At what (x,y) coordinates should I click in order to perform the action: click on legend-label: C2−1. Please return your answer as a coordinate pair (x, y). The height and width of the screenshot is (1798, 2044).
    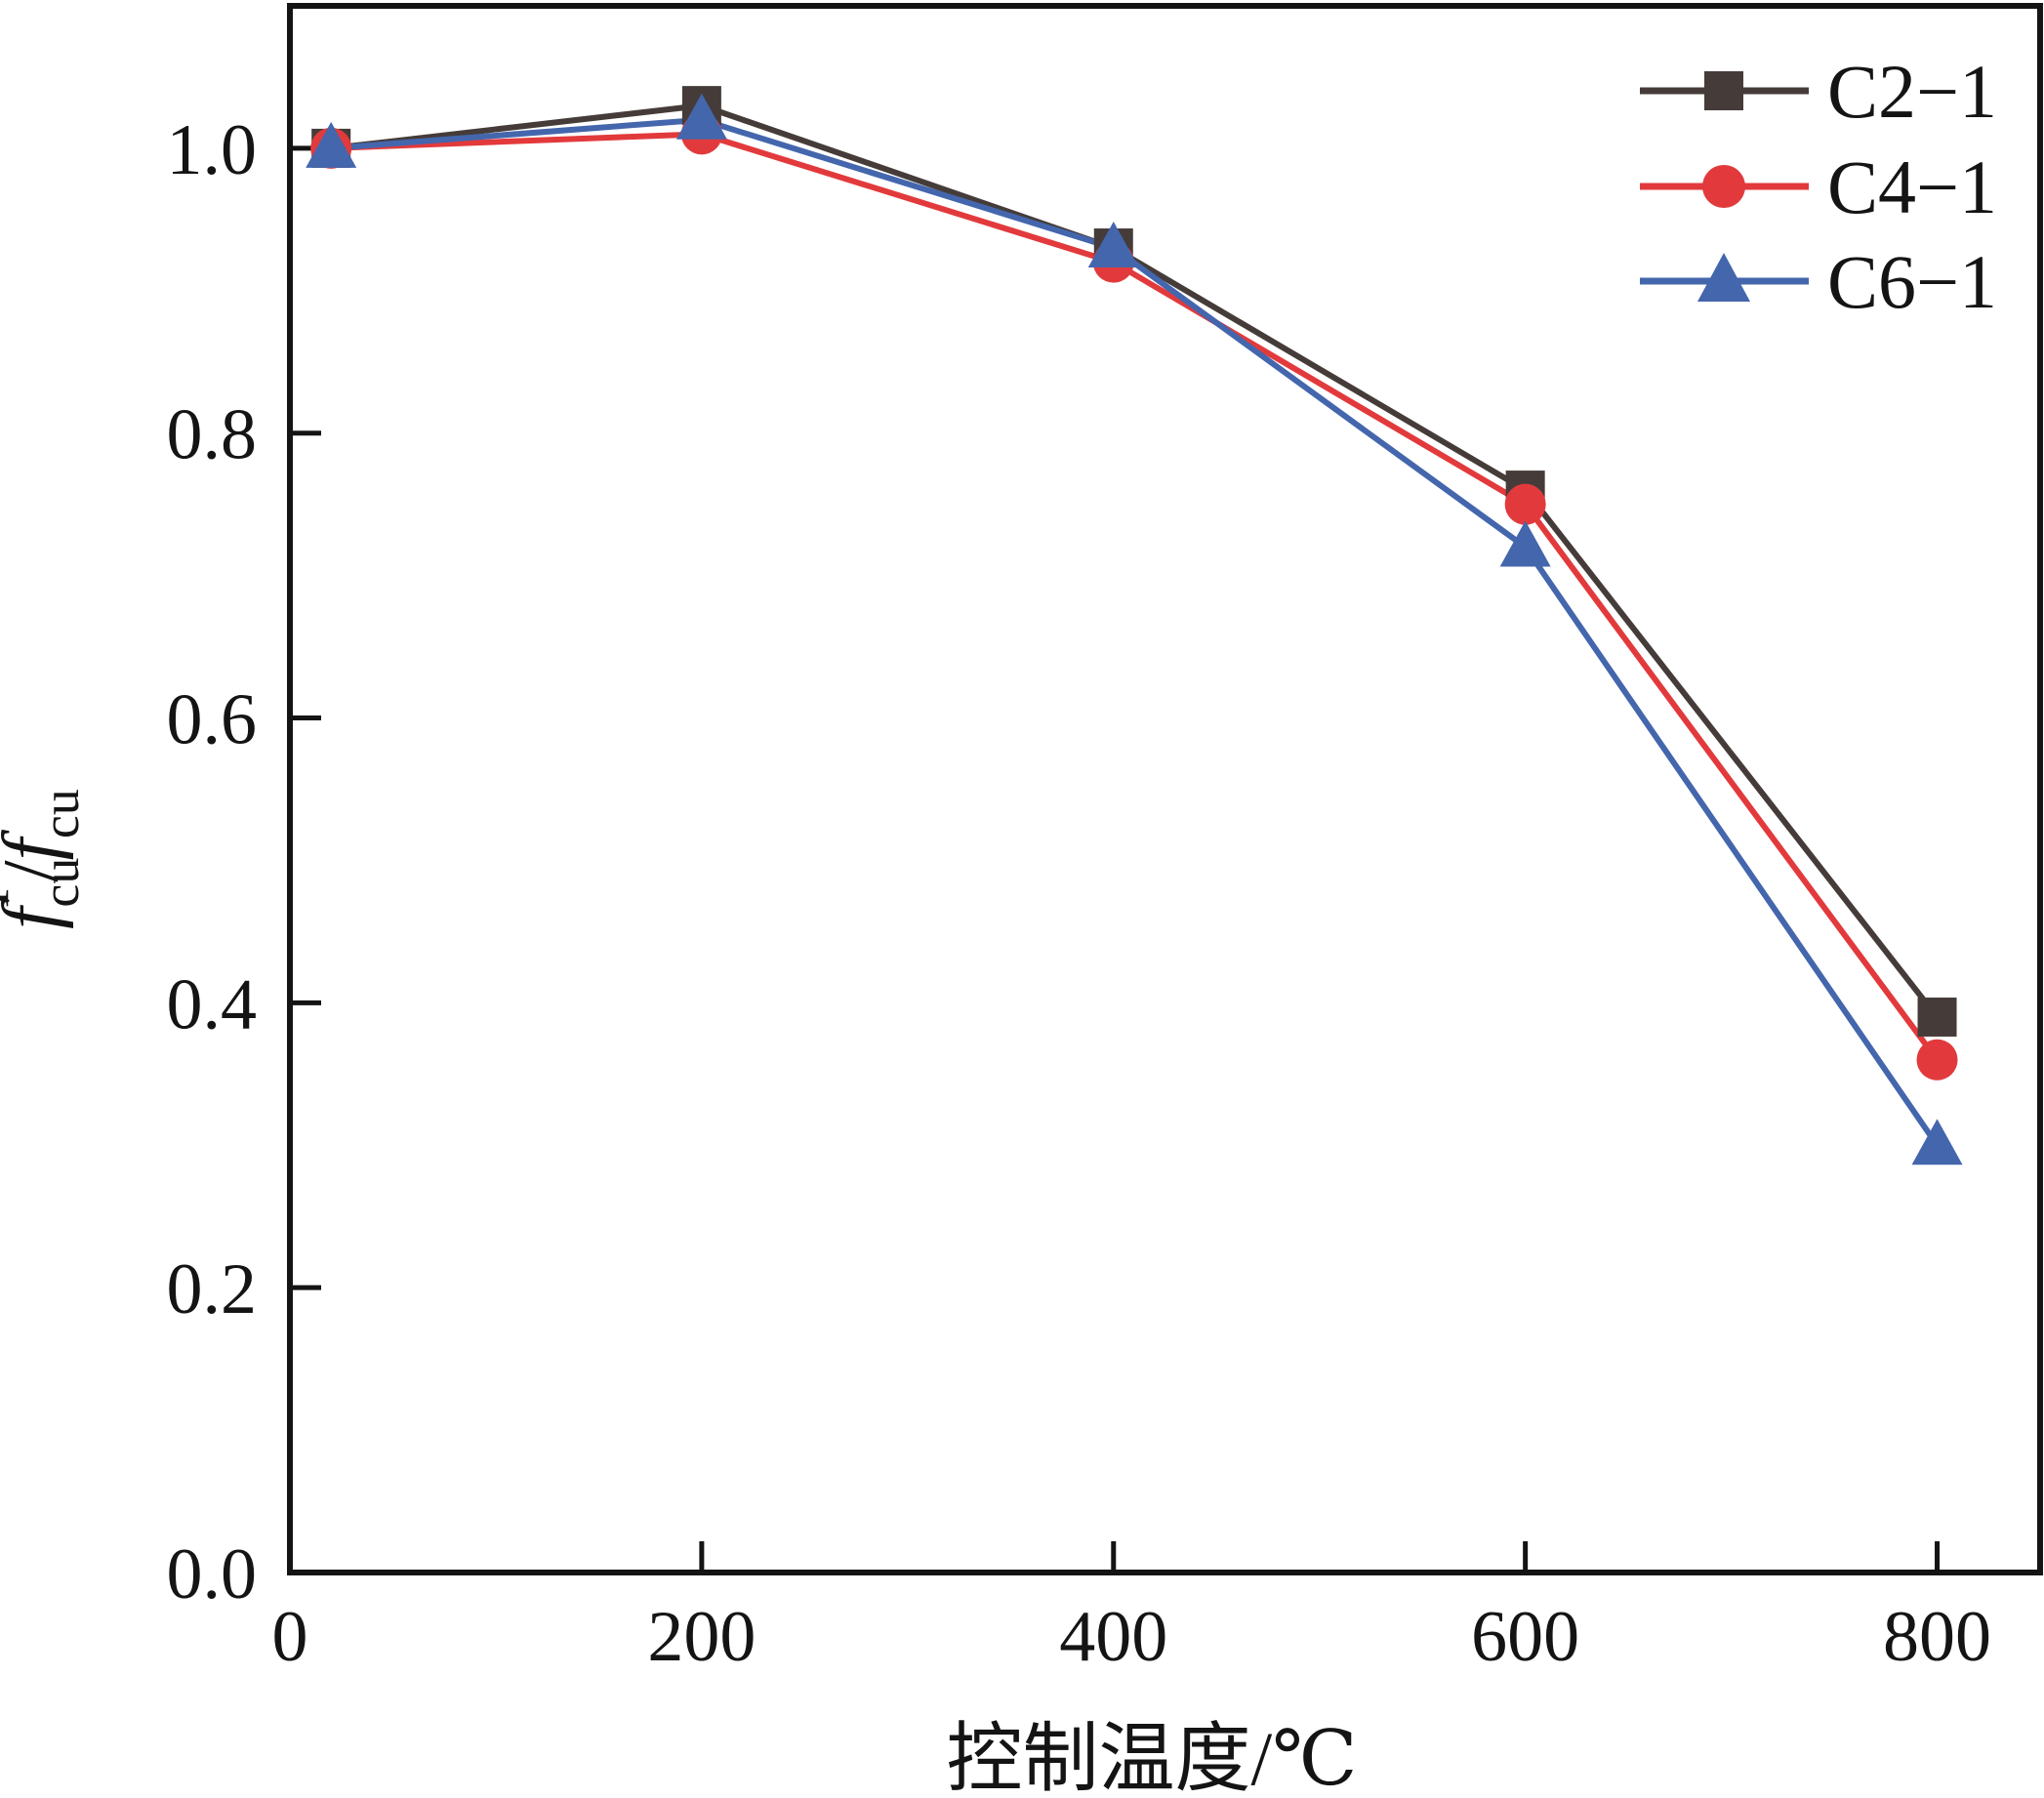
    Looking at the image, I should click on (1912, 91).